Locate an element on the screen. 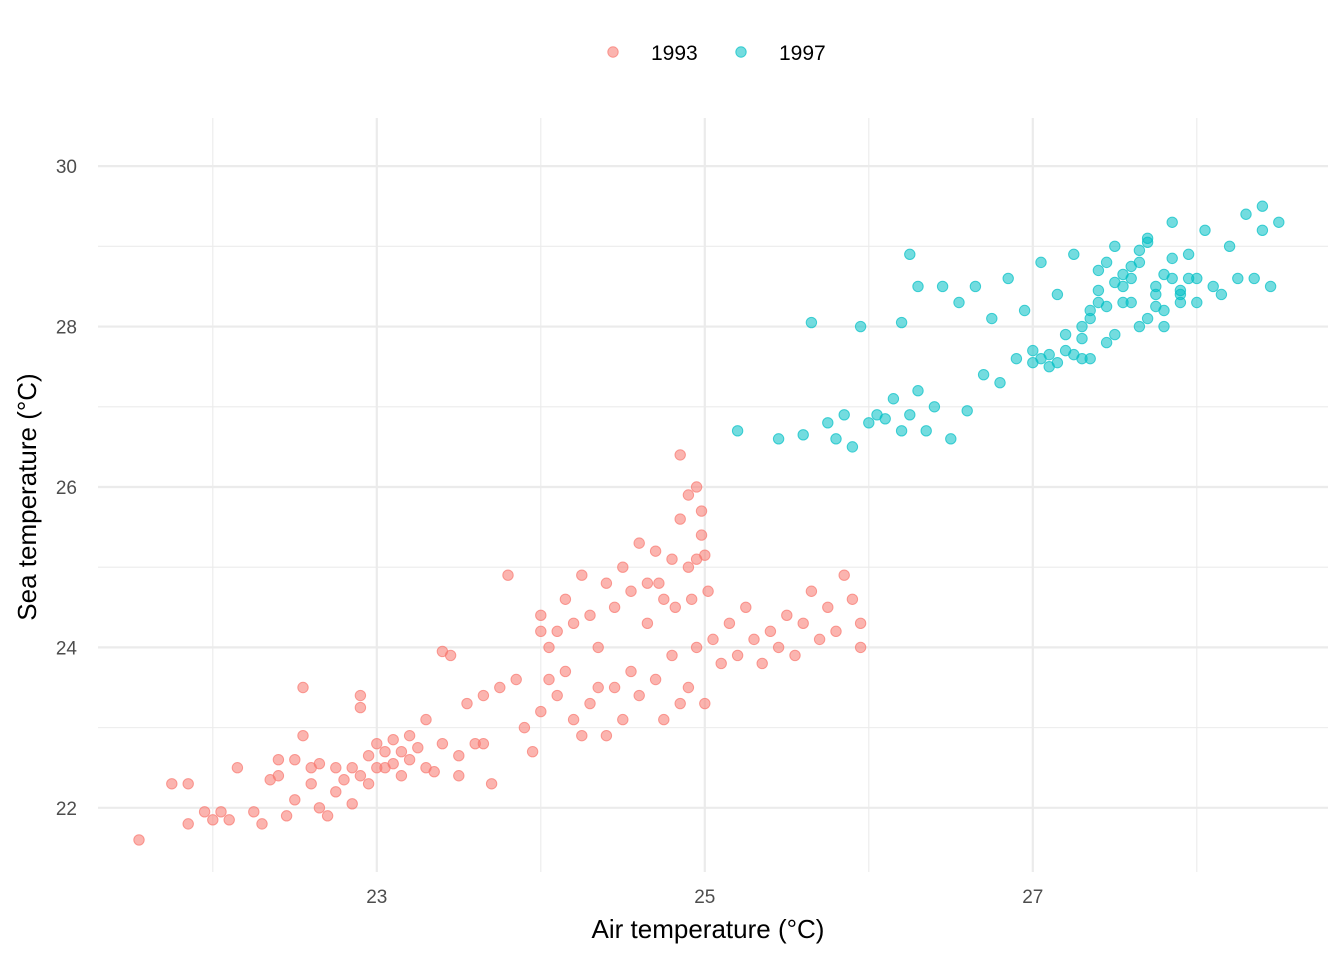 This screenshot has width=1344, height=960. x-axis-title: Air temperature (°C) is located at coordinates (708, 929).